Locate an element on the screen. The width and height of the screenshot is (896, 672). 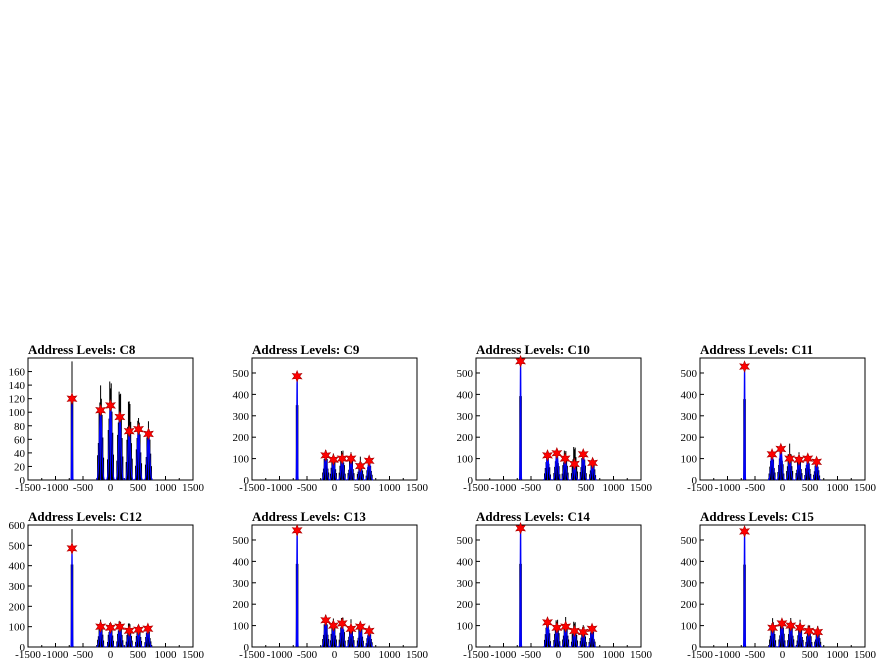
plot-frame is located at coordinates (558, 419).